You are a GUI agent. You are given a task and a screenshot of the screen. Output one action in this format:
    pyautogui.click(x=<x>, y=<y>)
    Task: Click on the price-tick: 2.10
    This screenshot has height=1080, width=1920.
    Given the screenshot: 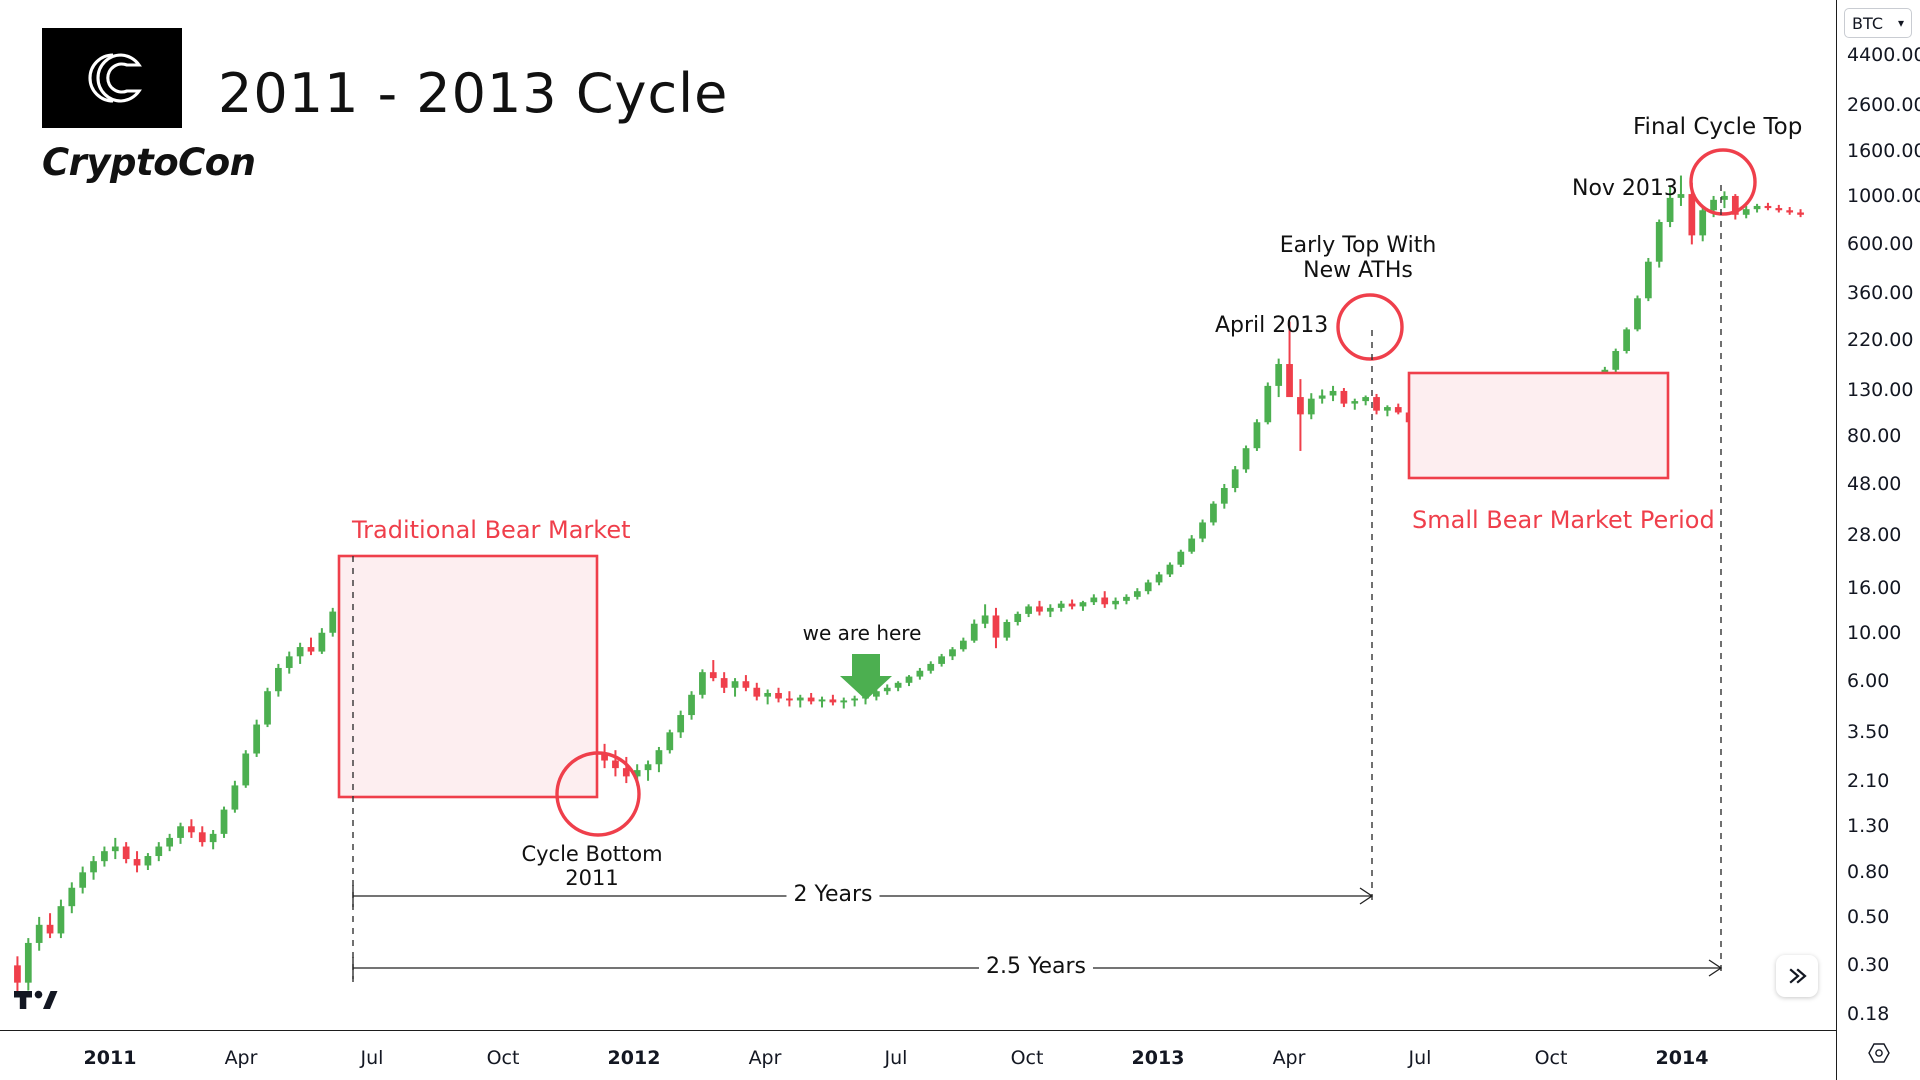 What is the action you would take?
    pyautogui.click(x=1868, y=780)
    